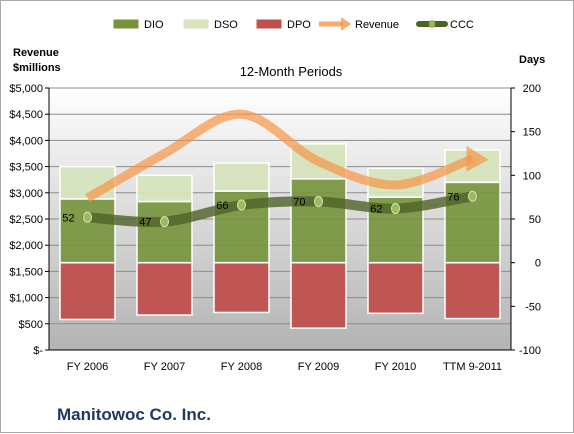  I want to click on right-tick-label: 0, so click(538, 264).